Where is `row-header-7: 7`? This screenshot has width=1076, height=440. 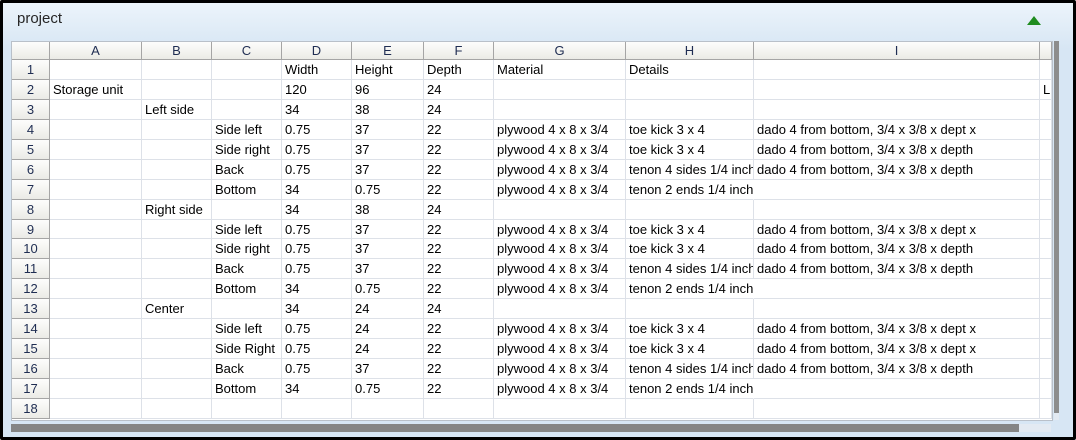 row-header-7: 7 is located at coordinates (31, 189).